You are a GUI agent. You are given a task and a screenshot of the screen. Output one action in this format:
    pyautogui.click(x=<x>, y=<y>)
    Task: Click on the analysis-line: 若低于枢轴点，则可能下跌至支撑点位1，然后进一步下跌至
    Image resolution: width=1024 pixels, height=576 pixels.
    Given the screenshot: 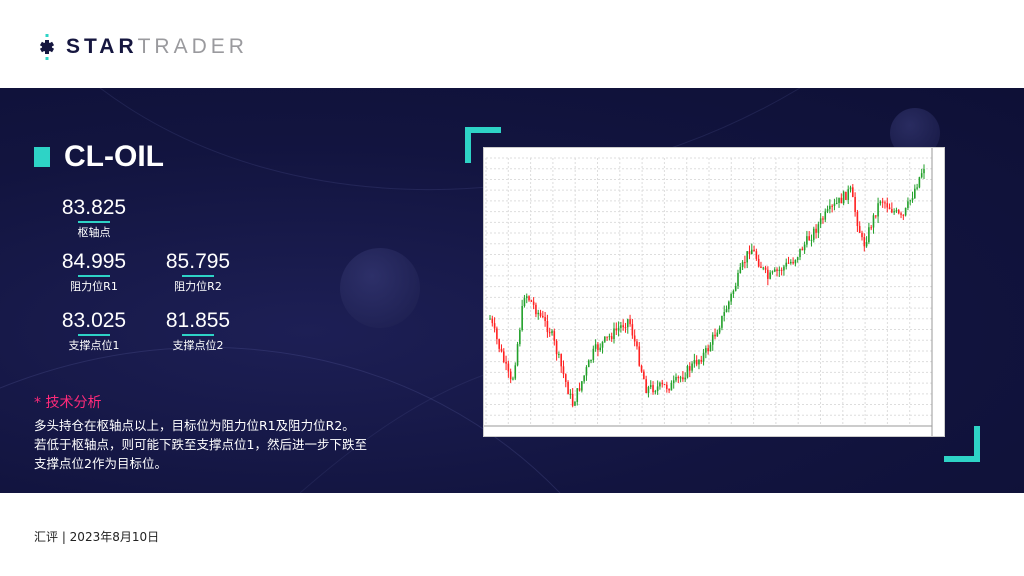 What is the action you would take?
    pyautogui.click(x=200, y=444)
    